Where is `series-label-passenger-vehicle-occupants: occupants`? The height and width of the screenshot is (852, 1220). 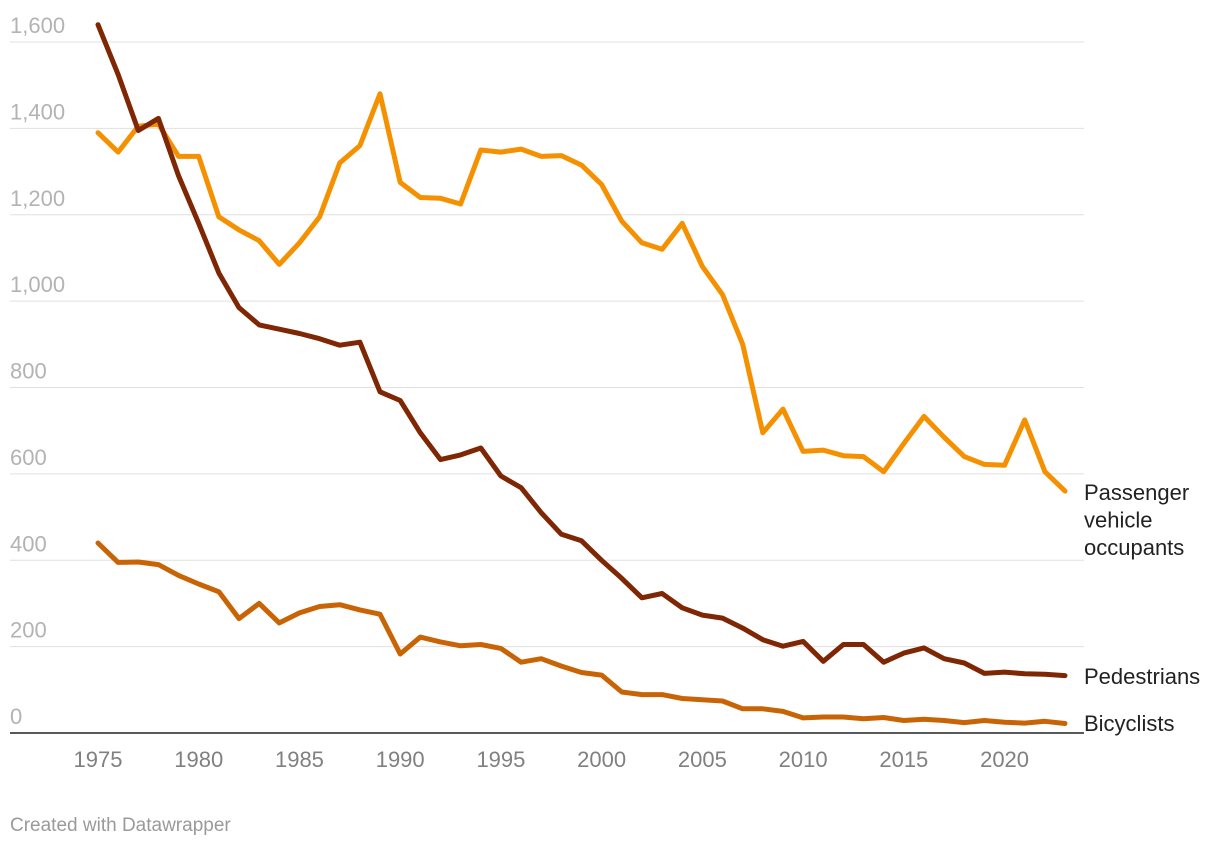
series-label-passenger-vehicle-occupants: occupants is located at coordinates (1134, 547).